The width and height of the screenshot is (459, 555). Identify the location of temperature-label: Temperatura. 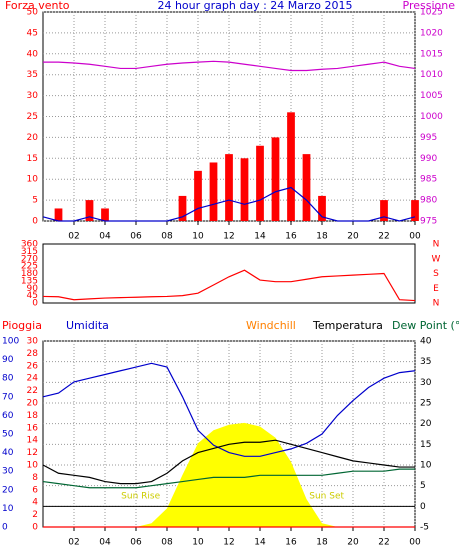
(347, 325).